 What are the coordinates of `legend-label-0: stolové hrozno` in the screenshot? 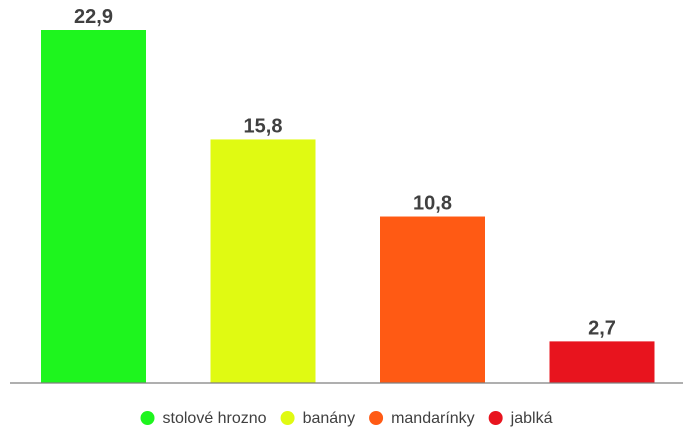 It's located at (215, 418).